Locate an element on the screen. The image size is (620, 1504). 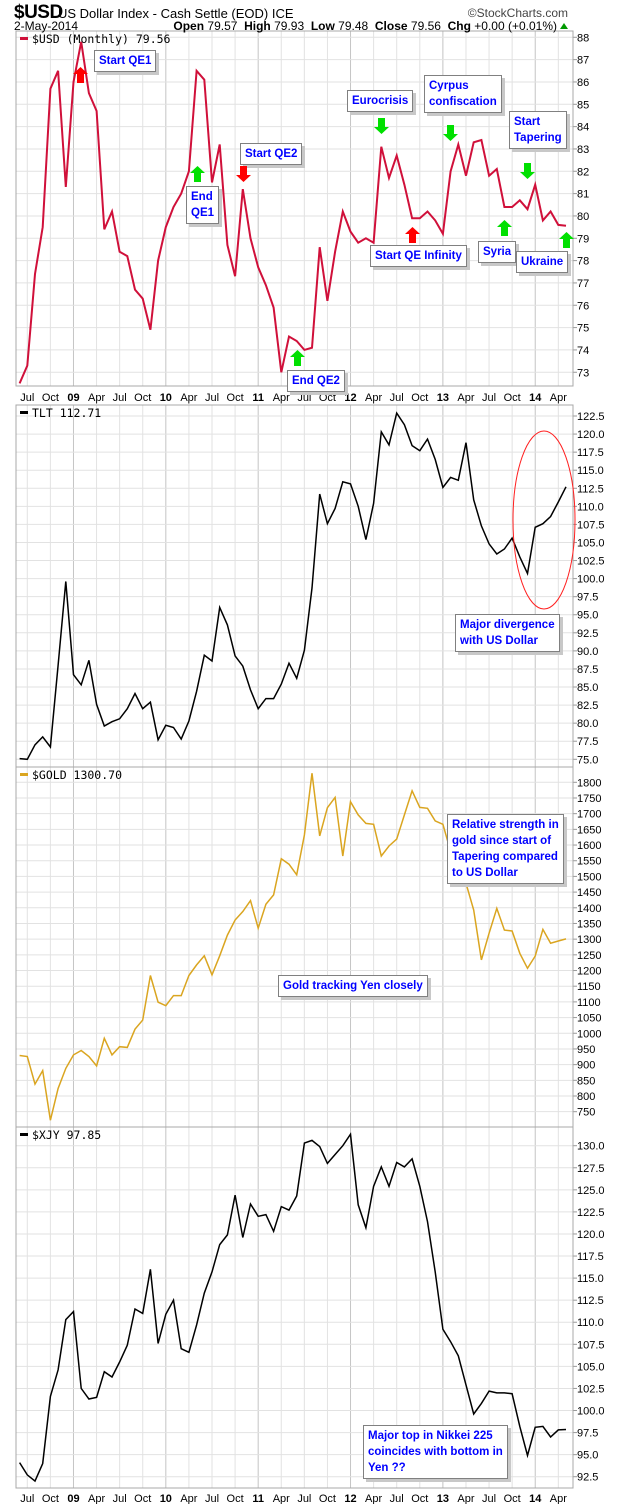
y-tick-label: 110.0 is located at coordinates (590, 1323).